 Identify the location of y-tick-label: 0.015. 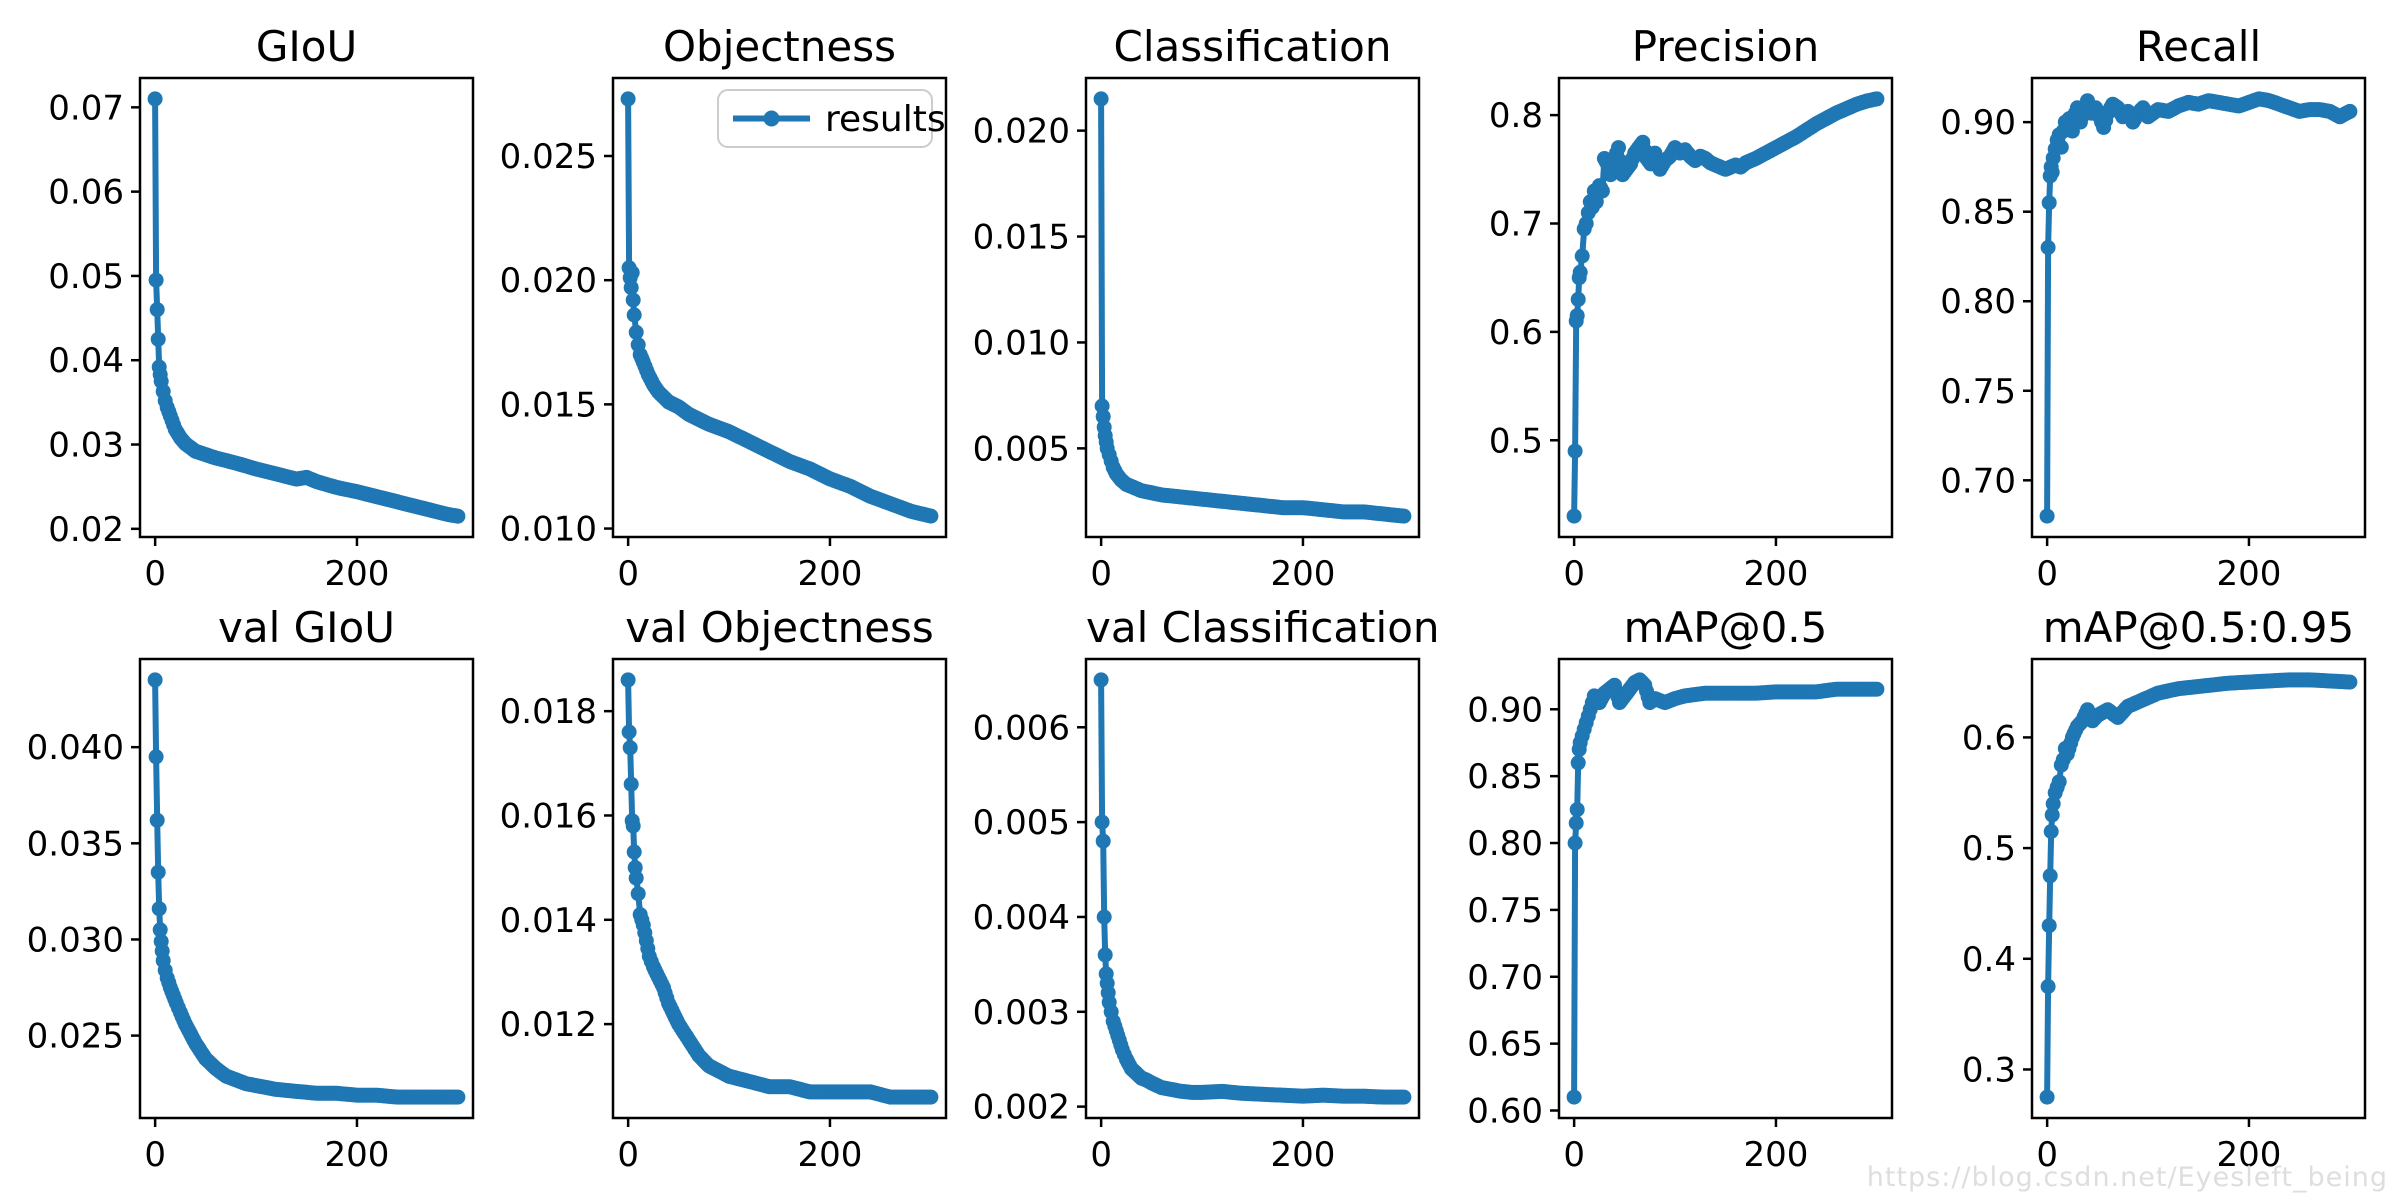
(1021, 238).